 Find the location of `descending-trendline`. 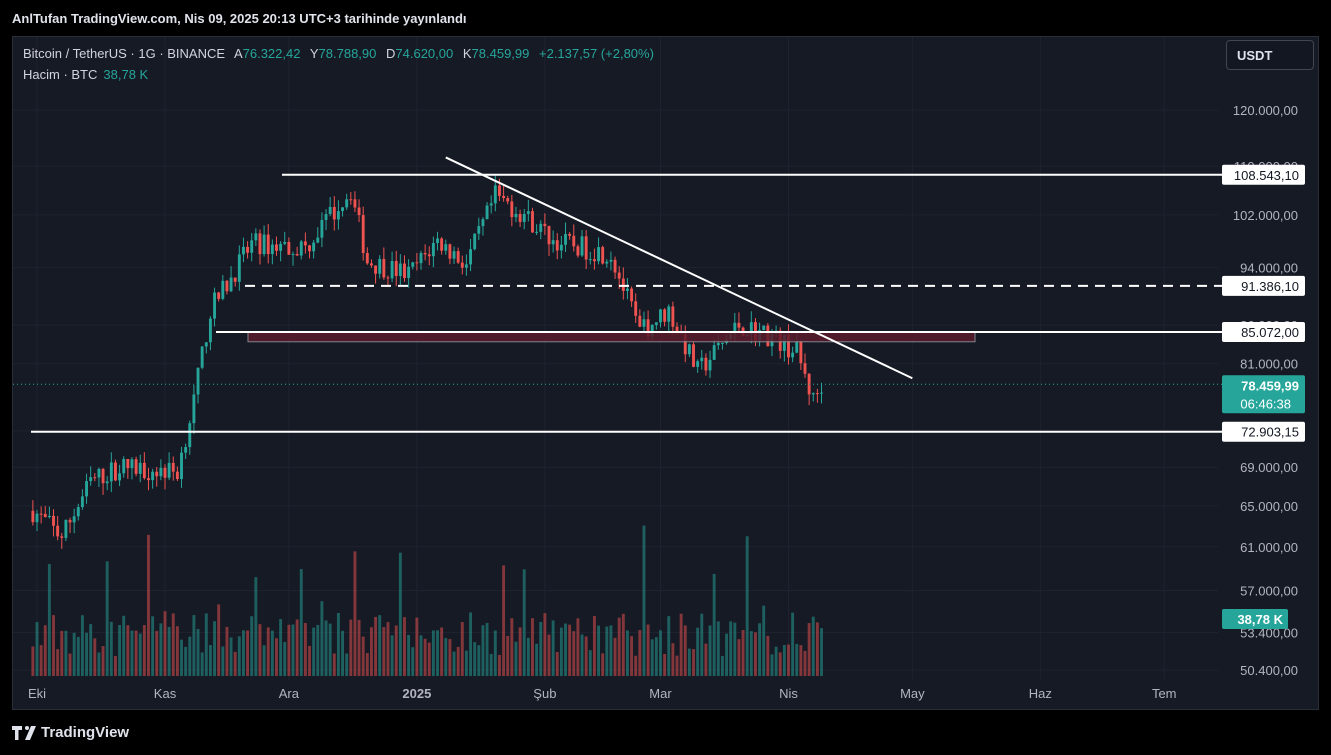

descending-trendline is located at coordinates (679, 268).